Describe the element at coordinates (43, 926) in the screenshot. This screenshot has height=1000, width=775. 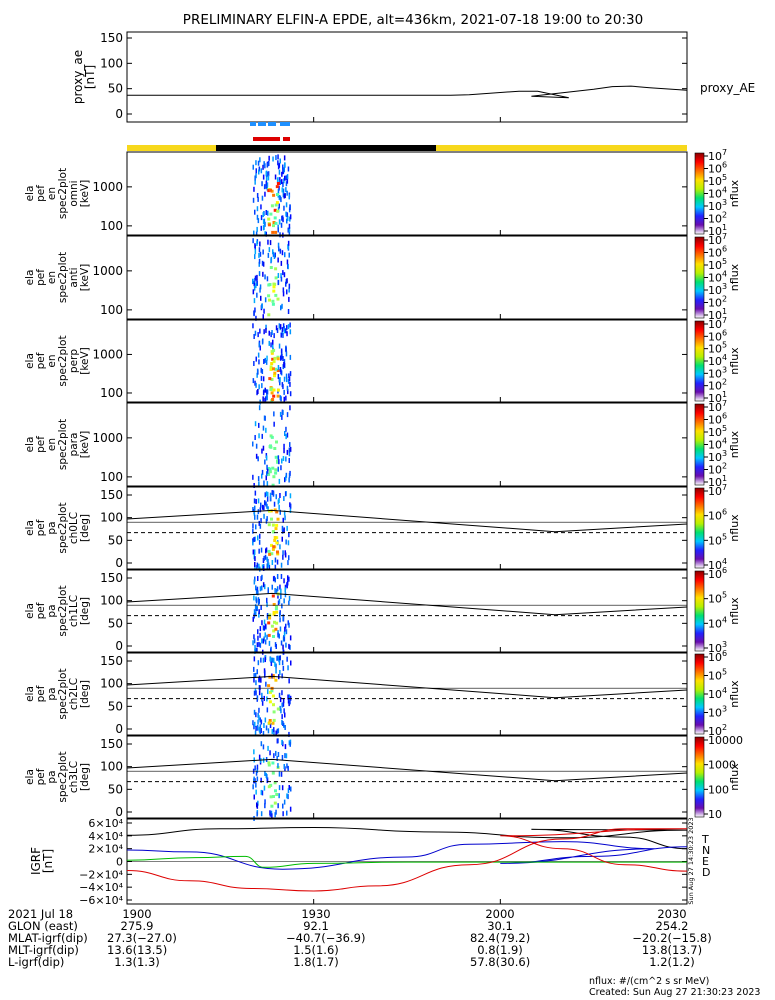
I see `footer-row-label: GLON (east)` at that location.